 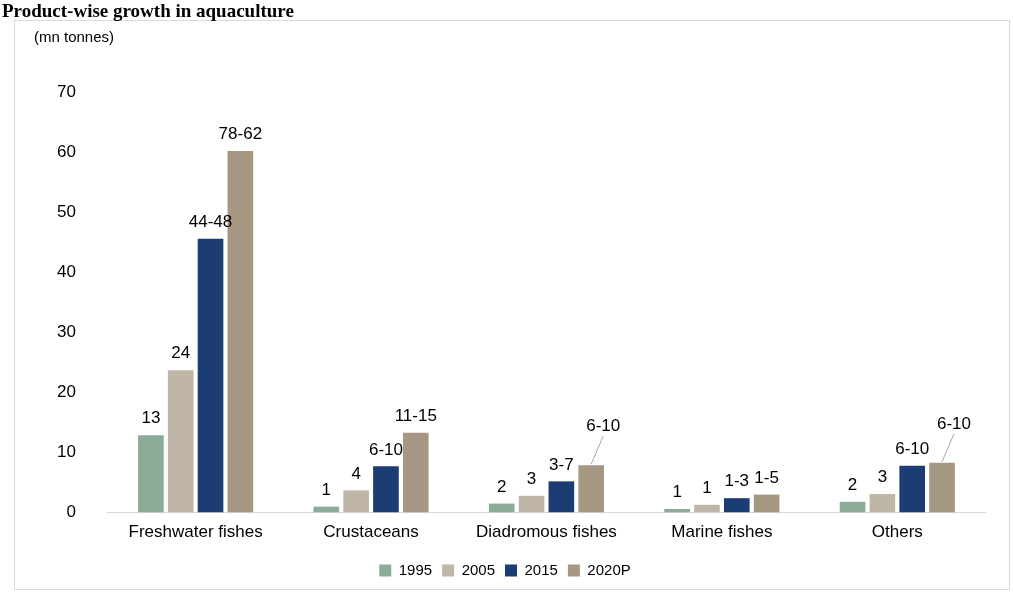 I want to click on legend-label: 2005, so click(x=478, y=569).